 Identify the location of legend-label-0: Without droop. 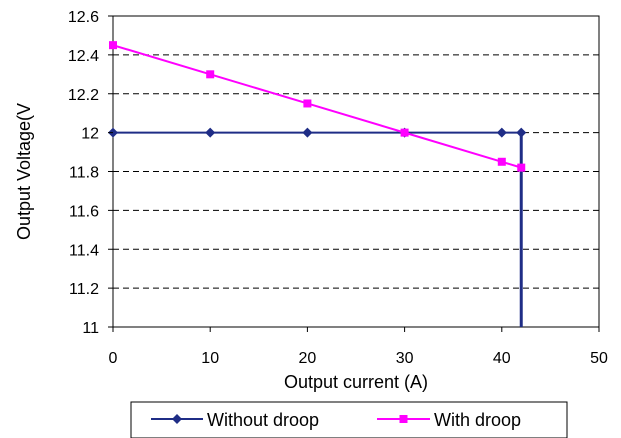
(263, 420).